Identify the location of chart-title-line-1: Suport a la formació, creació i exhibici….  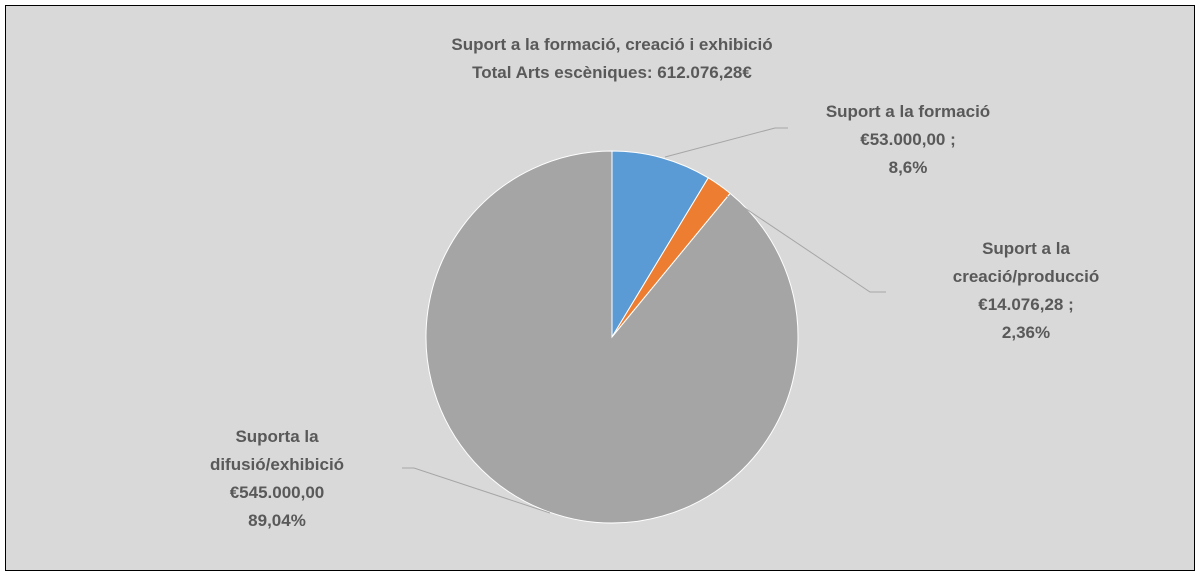
(611, 44).